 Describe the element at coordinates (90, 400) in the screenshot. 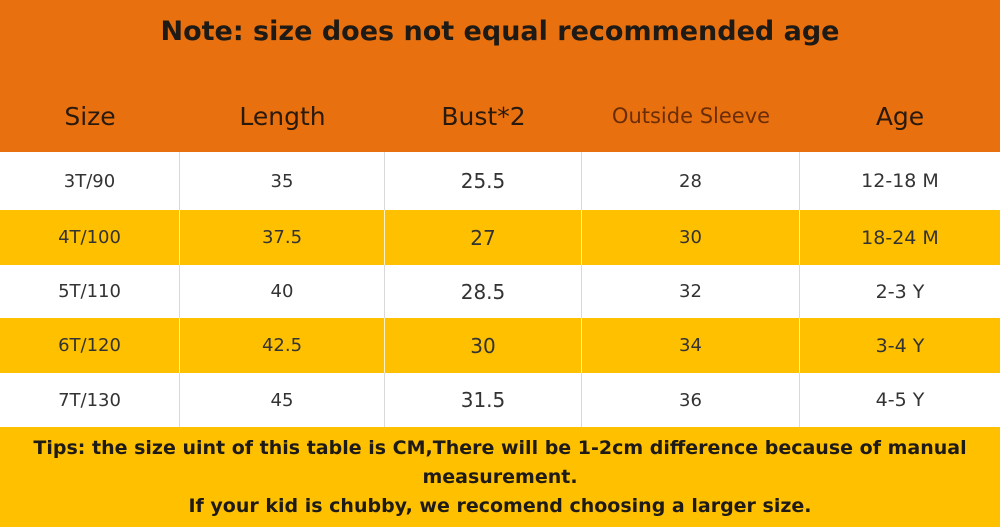

I see `table-cell: 7T/130` at that location.